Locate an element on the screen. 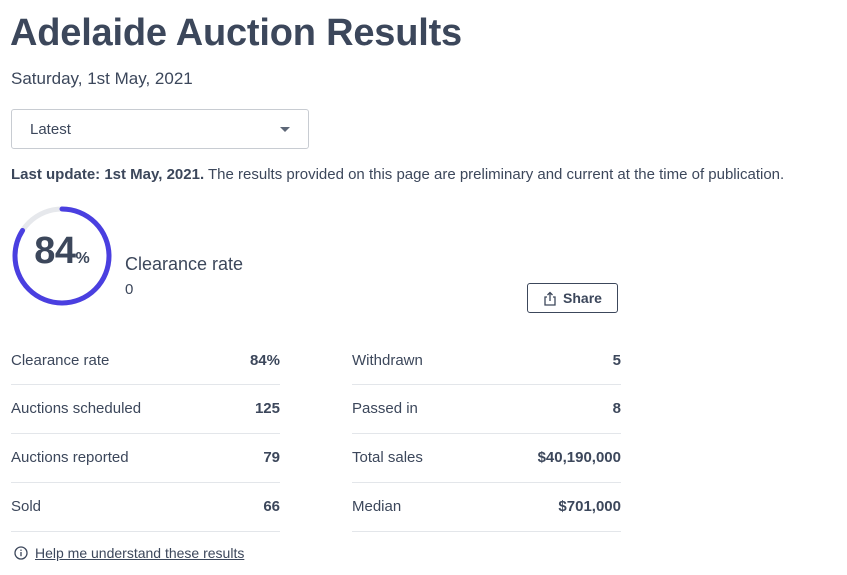 The width and height of the screenshot is (847, 575). clearance-rate-gauge: 84% is located at coordinates (62, 256).